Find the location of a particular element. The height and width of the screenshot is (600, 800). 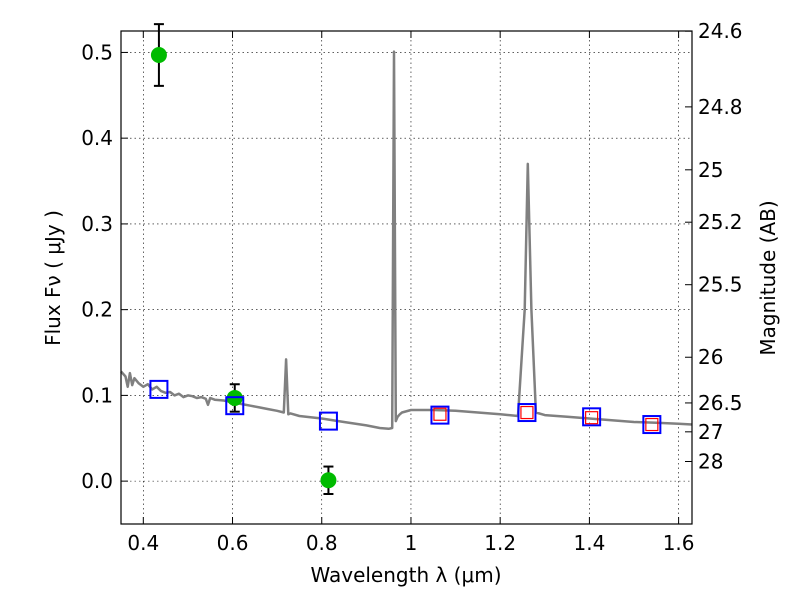

y2-tick-label: 24.8 is located at coordinates (720, 107).